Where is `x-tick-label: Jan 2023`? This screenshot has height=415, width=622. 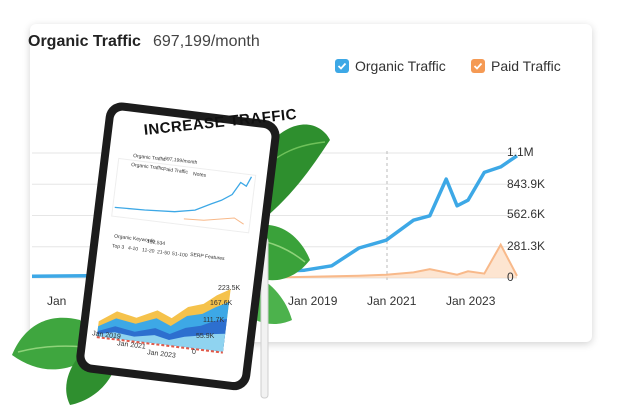 x-tick-label: Jan 2023 is located at coordinates (471, 301).